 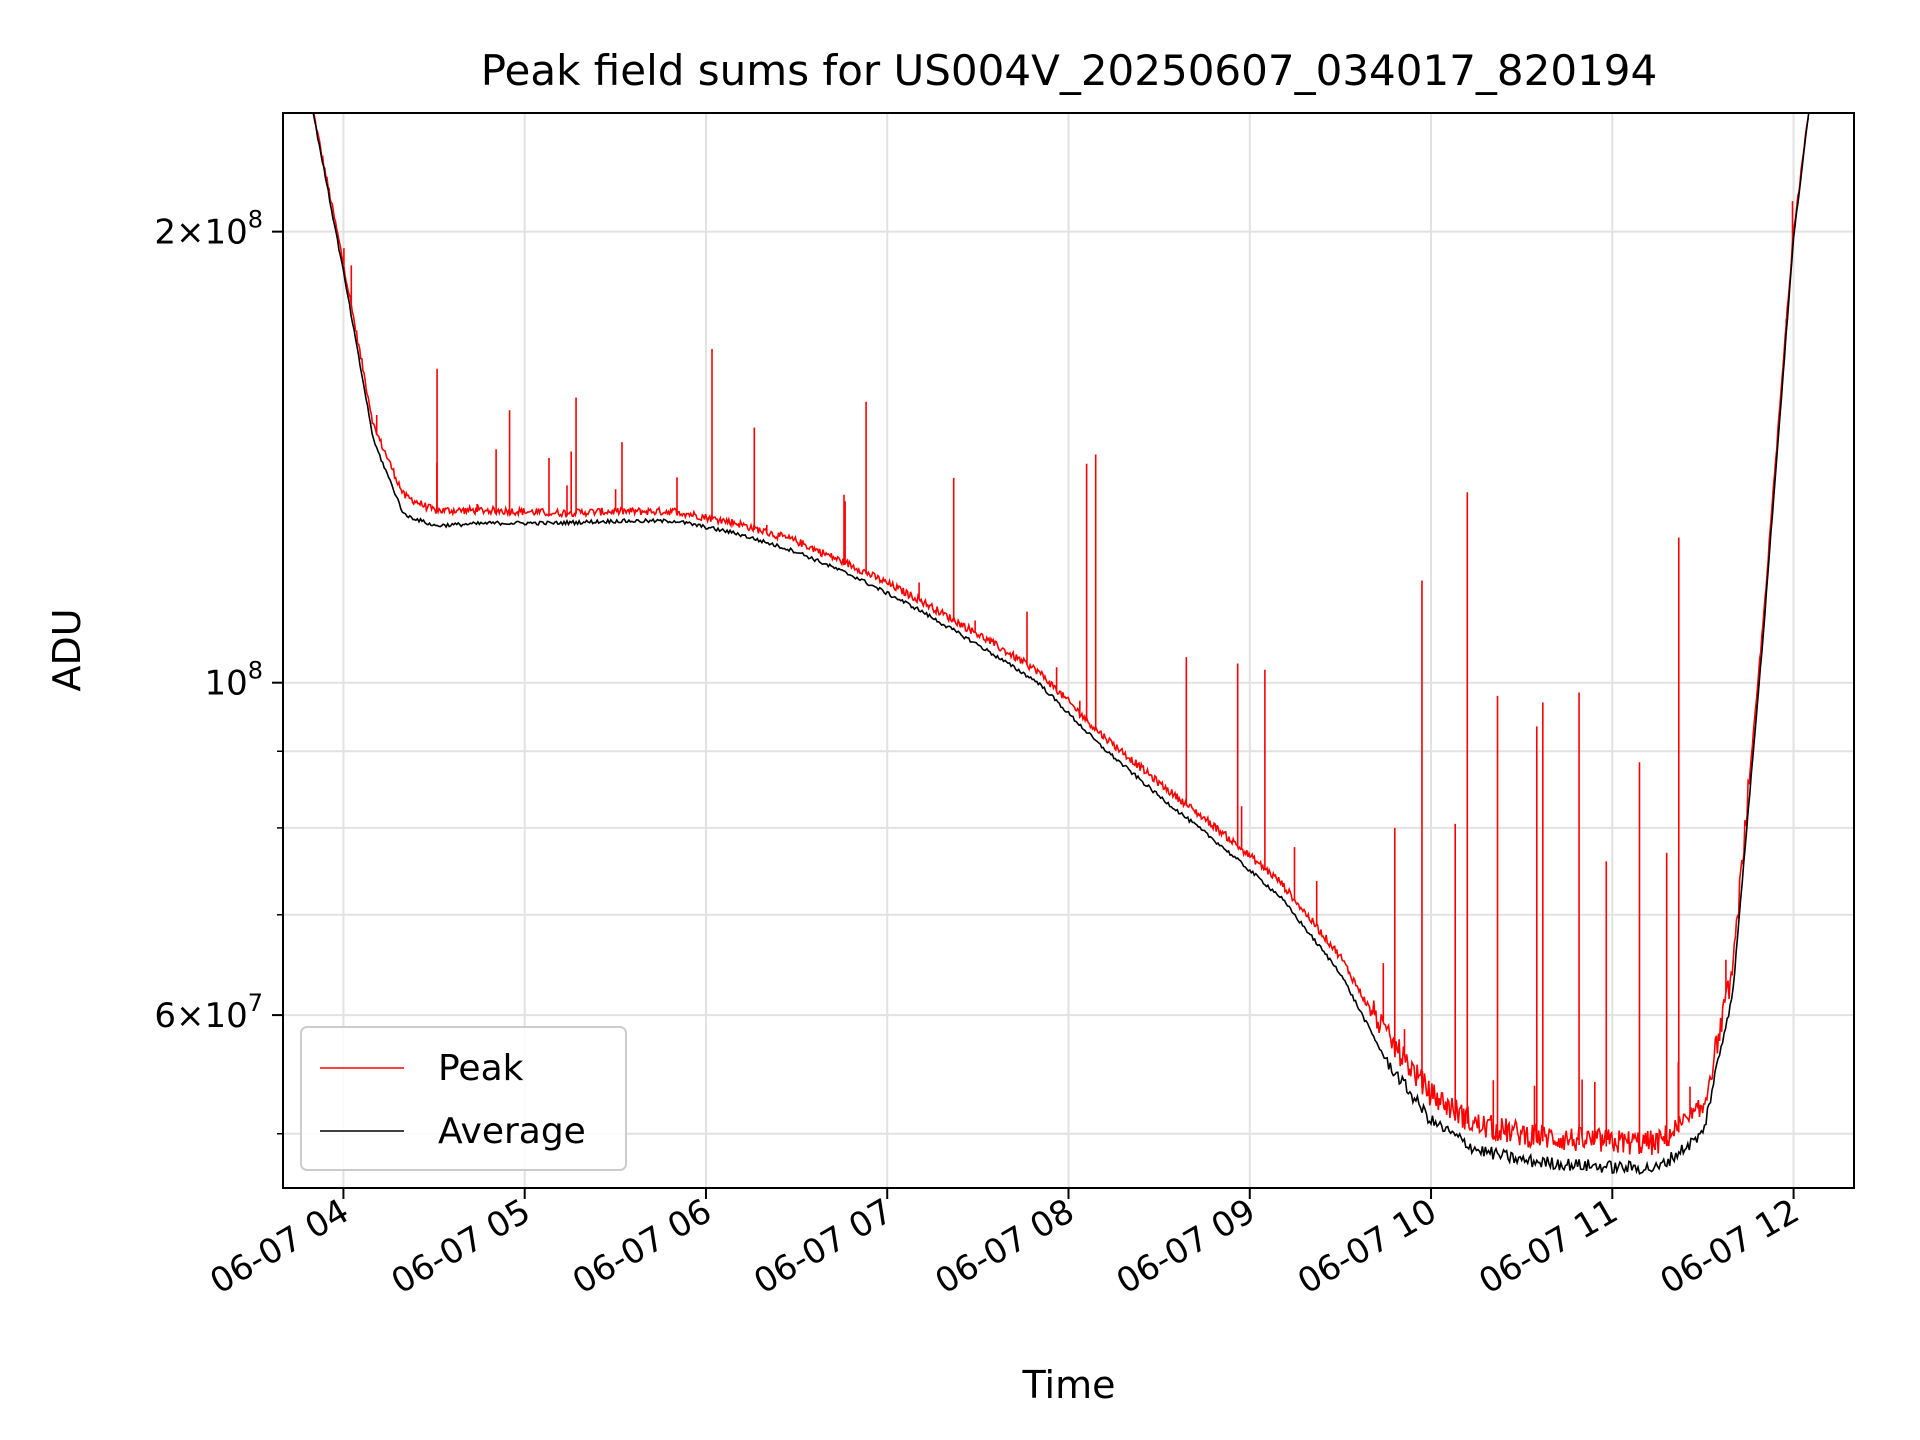 I want to click on x-axis-label: Time, so click(x=1069, y=1385).